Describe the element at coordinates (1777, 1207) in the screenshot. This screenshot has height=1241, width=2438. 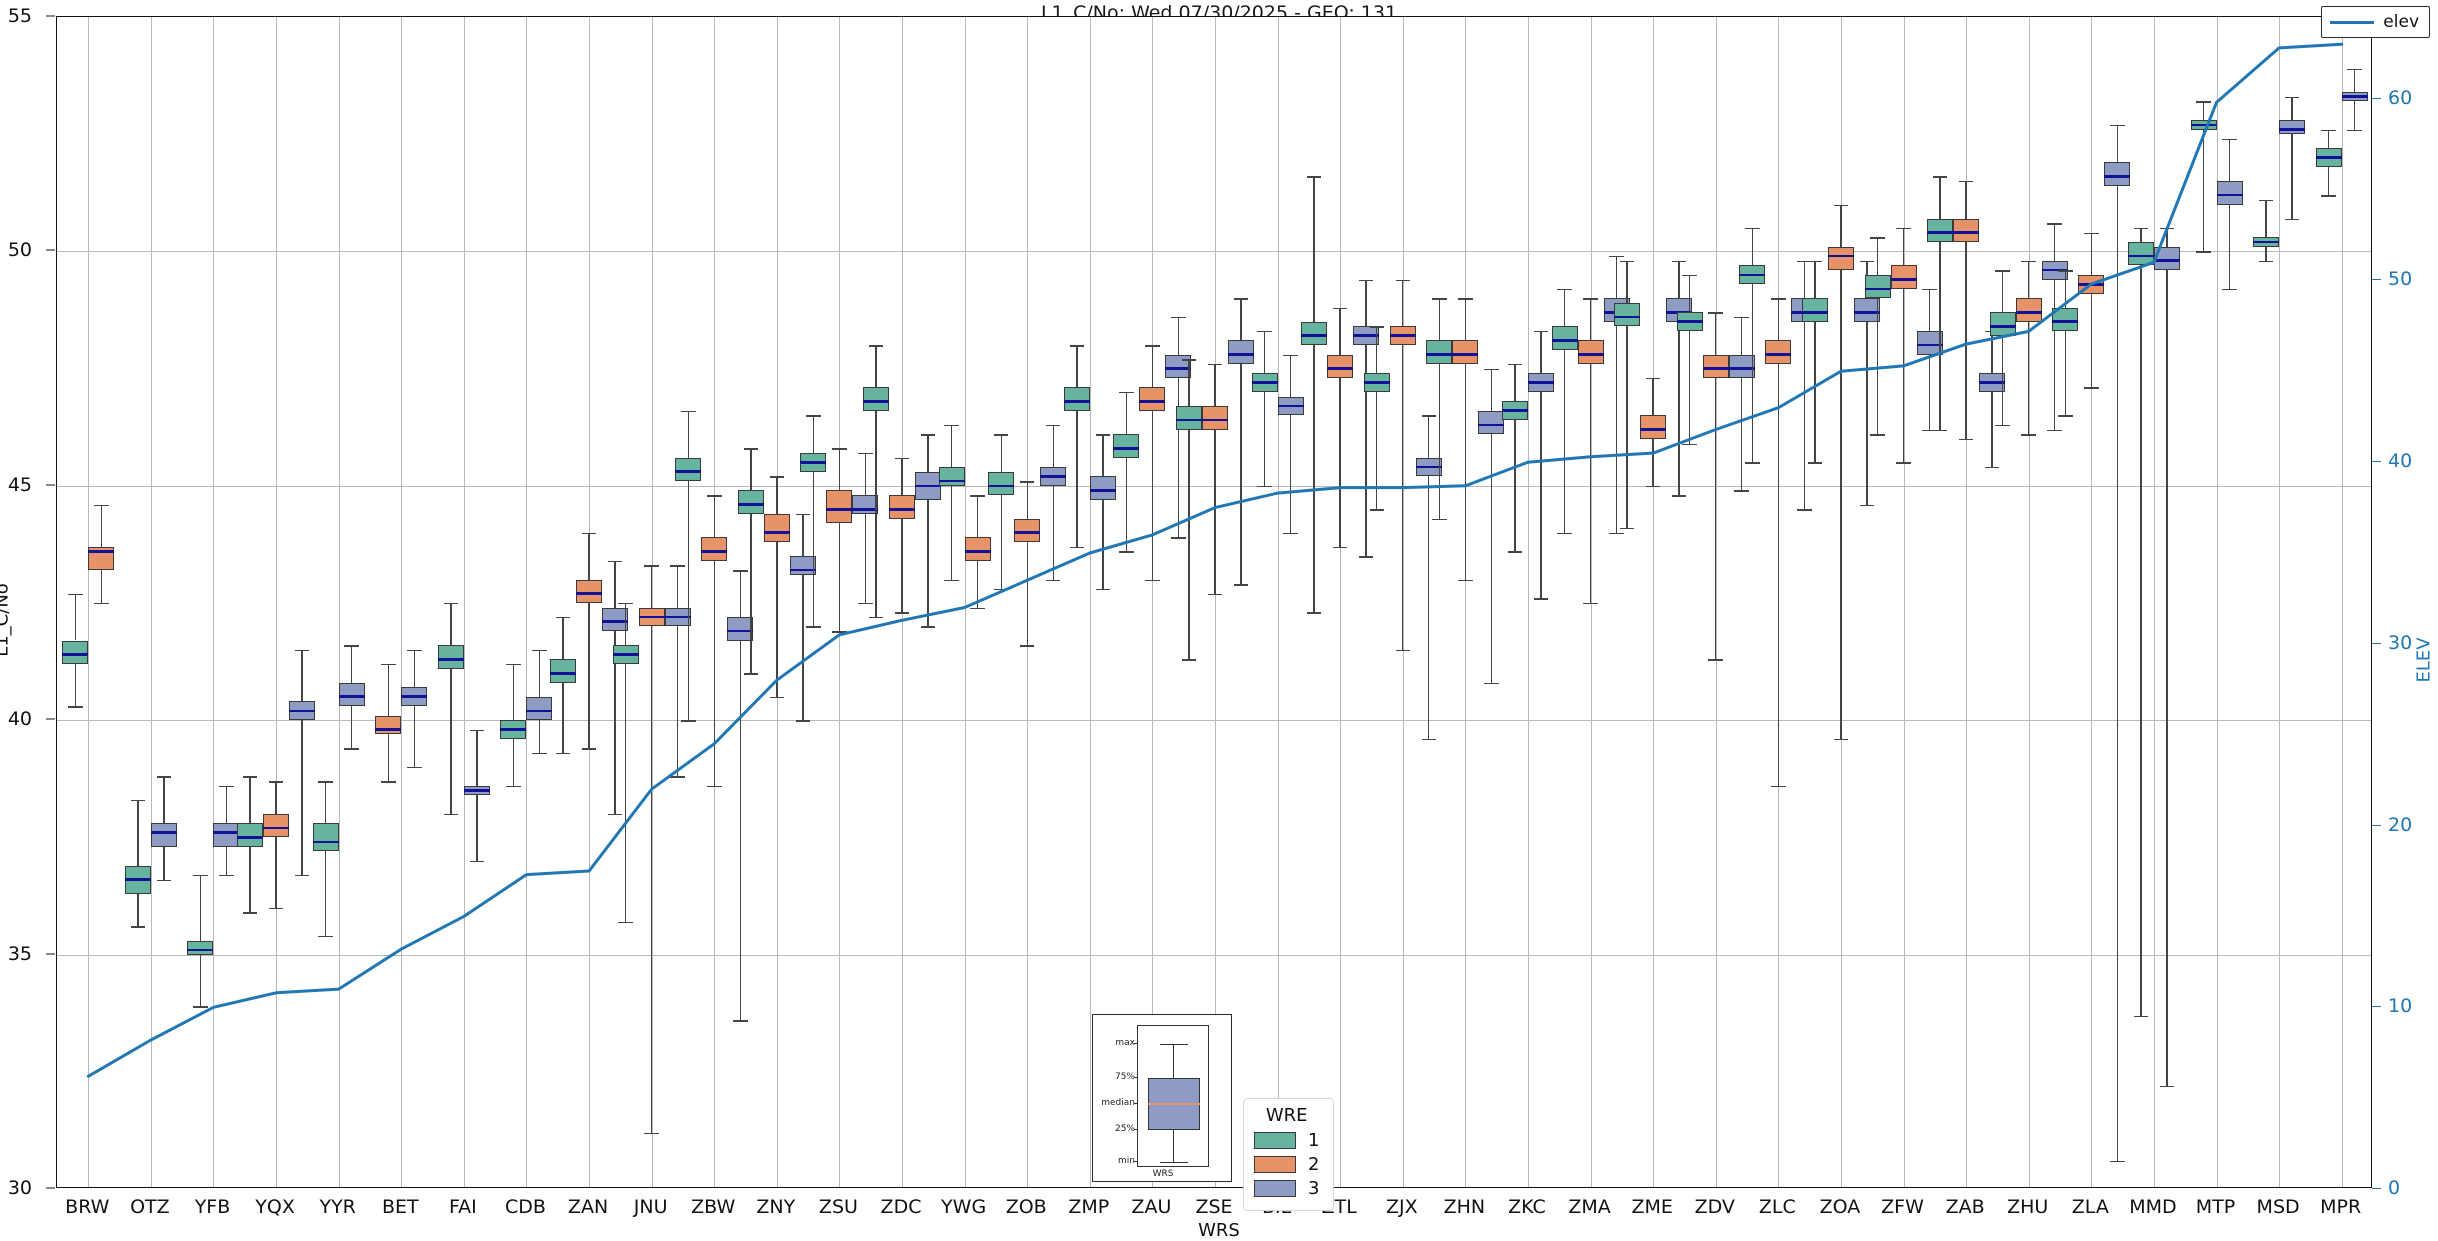
I see `x-tick-label: ZLC` at that location.